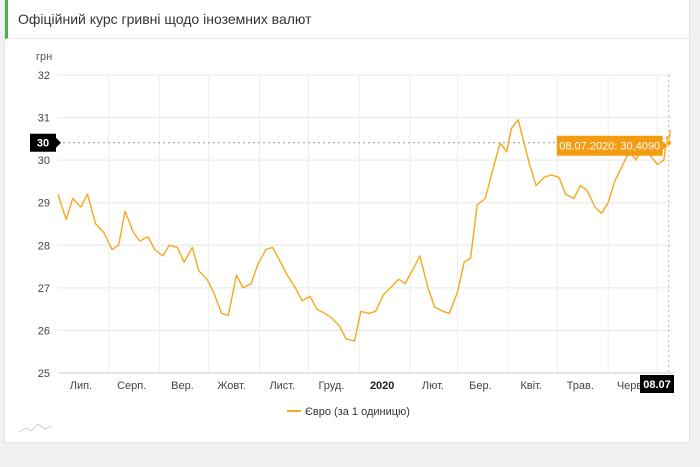 The width and height of the screenshot is (700, 467). What do you see at coordinates (35, 428) in the screenshot?
I see `navigator-thumbnail-icon` at bounding box center [35, 428].